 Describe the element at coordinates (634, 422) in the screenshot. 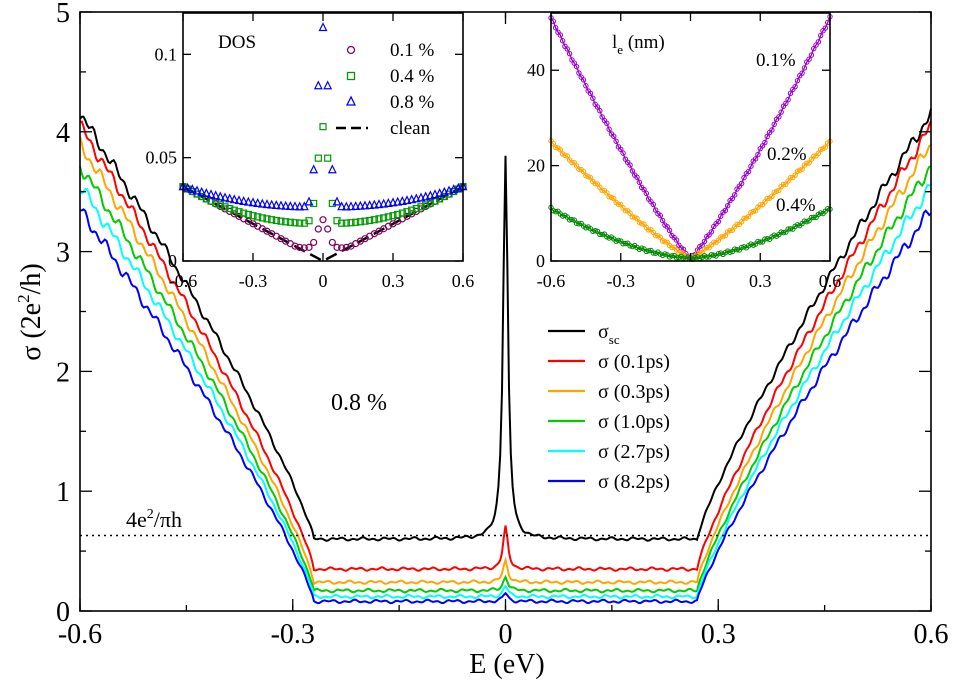

I see `legend-label: σ (1.0ps)` at that location.